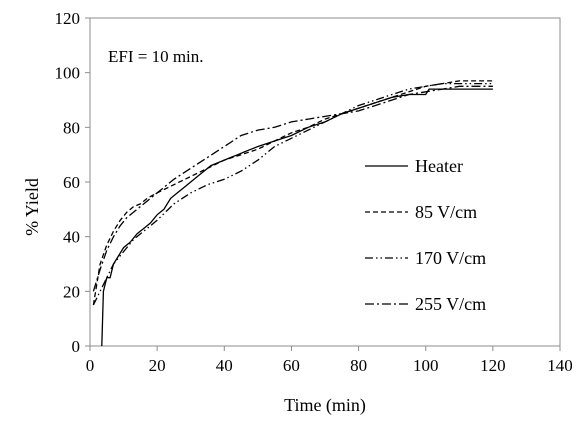  Describe the element at coordinates (156, 56) in the screenshot. I see `chart-annotation: EFI = 10 min.` at that location.